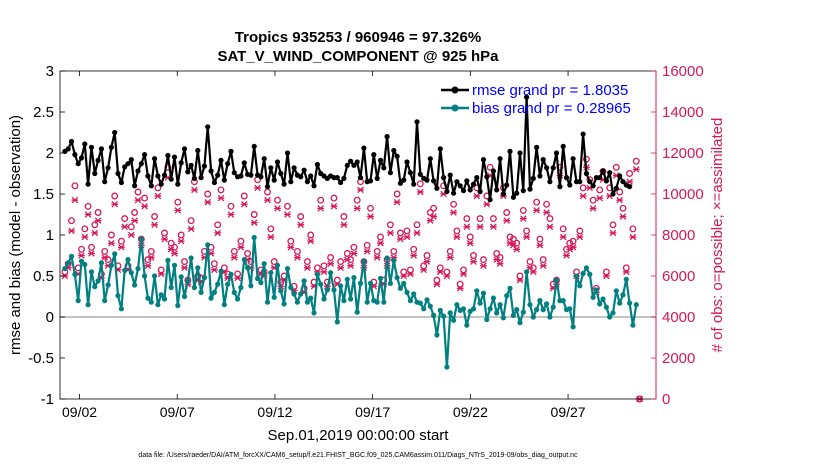  Describe the element at coordinates (177, 412) in the screenshot. I see `x-tick-label: 09/07` at that location.